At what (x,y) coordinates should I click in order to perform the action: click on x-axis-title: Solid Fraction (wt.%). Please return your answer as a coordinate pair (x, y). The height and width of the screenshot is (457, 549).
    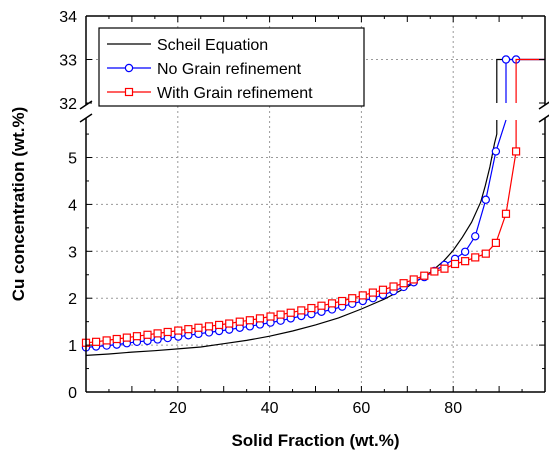
    Looking at the image, I should click on (315, 440).